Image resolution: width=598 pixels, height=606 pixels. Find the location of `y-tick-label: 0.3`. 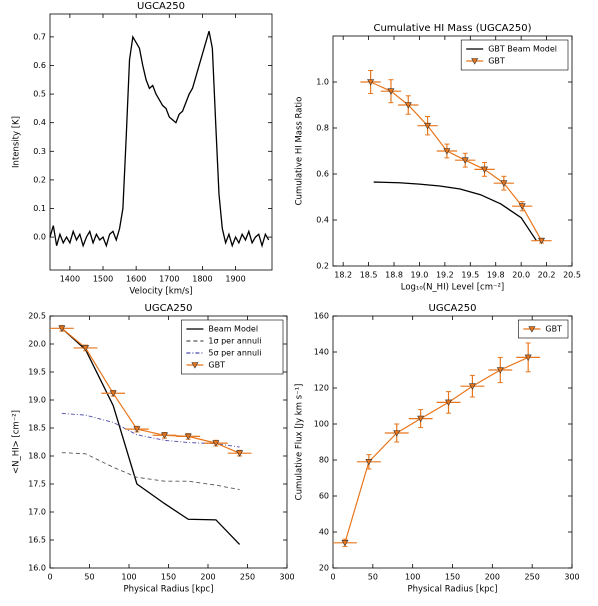

y-tick-label: 0.3 is located at coordinates (39, 151).